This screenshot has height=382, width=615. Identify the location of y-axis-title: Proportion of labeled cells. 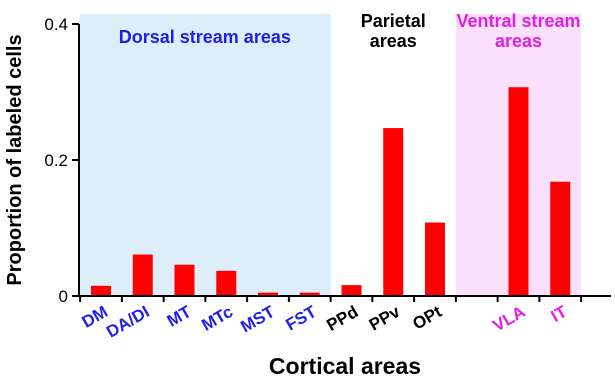
(15, 159).